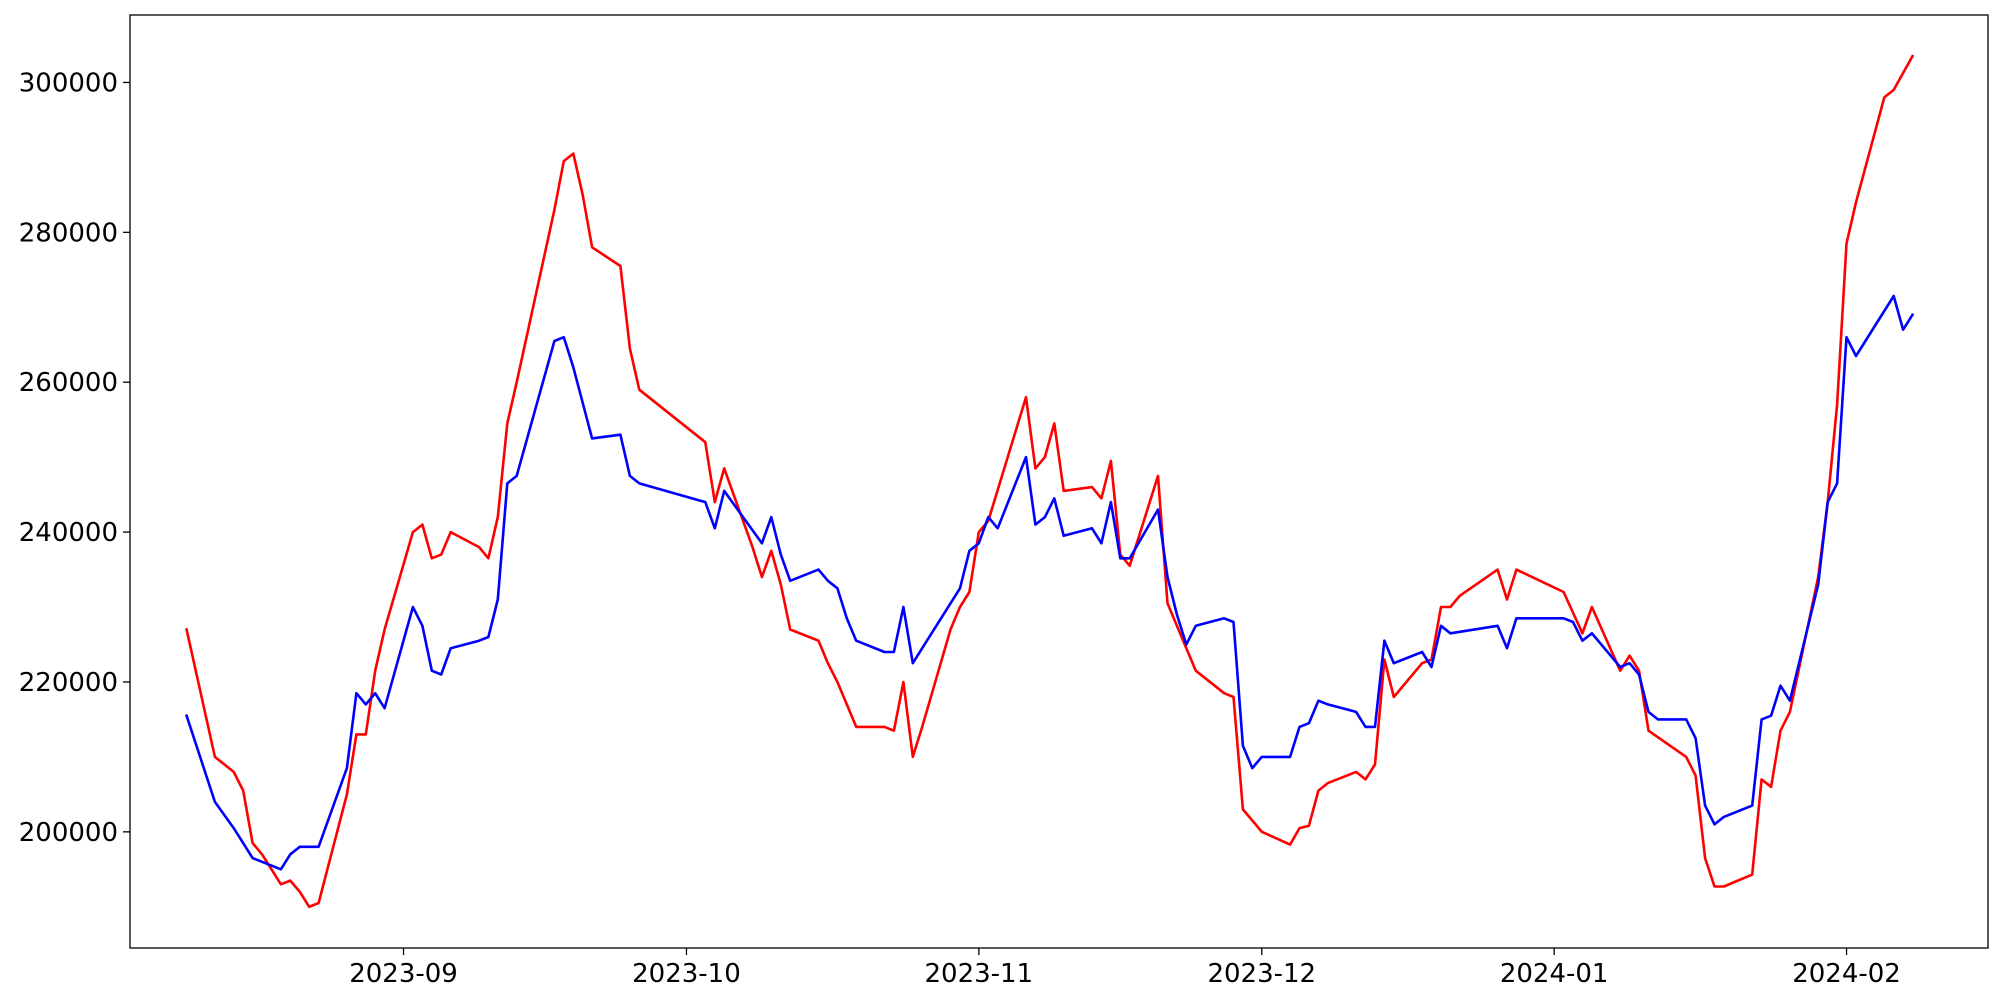  Describe the element at coordinates (74, 458) in the screenshot. I see `y-axis: 200000 220000 240000 260000 280000 300000` at that location.